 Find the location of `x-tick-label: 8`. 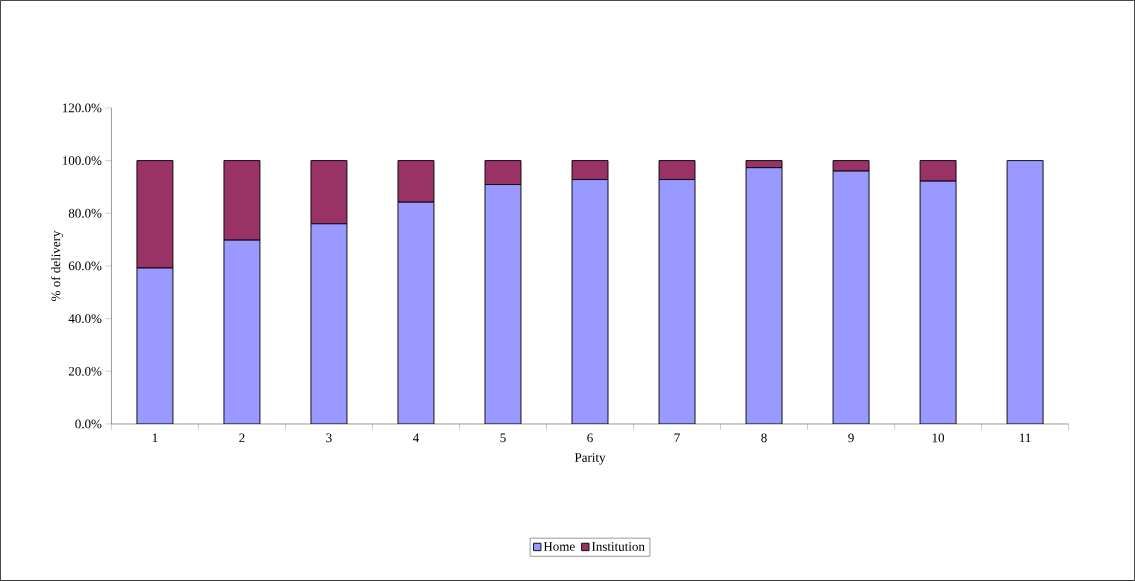

x-tick-label: 8 is located at coordinates (764, 438).